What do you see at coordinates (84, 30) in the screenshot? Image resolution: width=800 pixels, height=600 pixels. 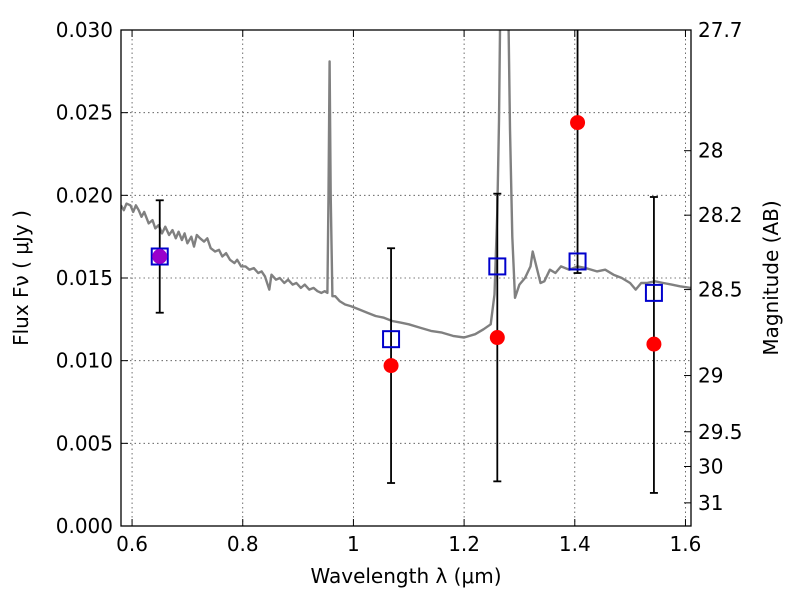 I see `y-tick-label: 0.030` at bounding box center [84, 30].